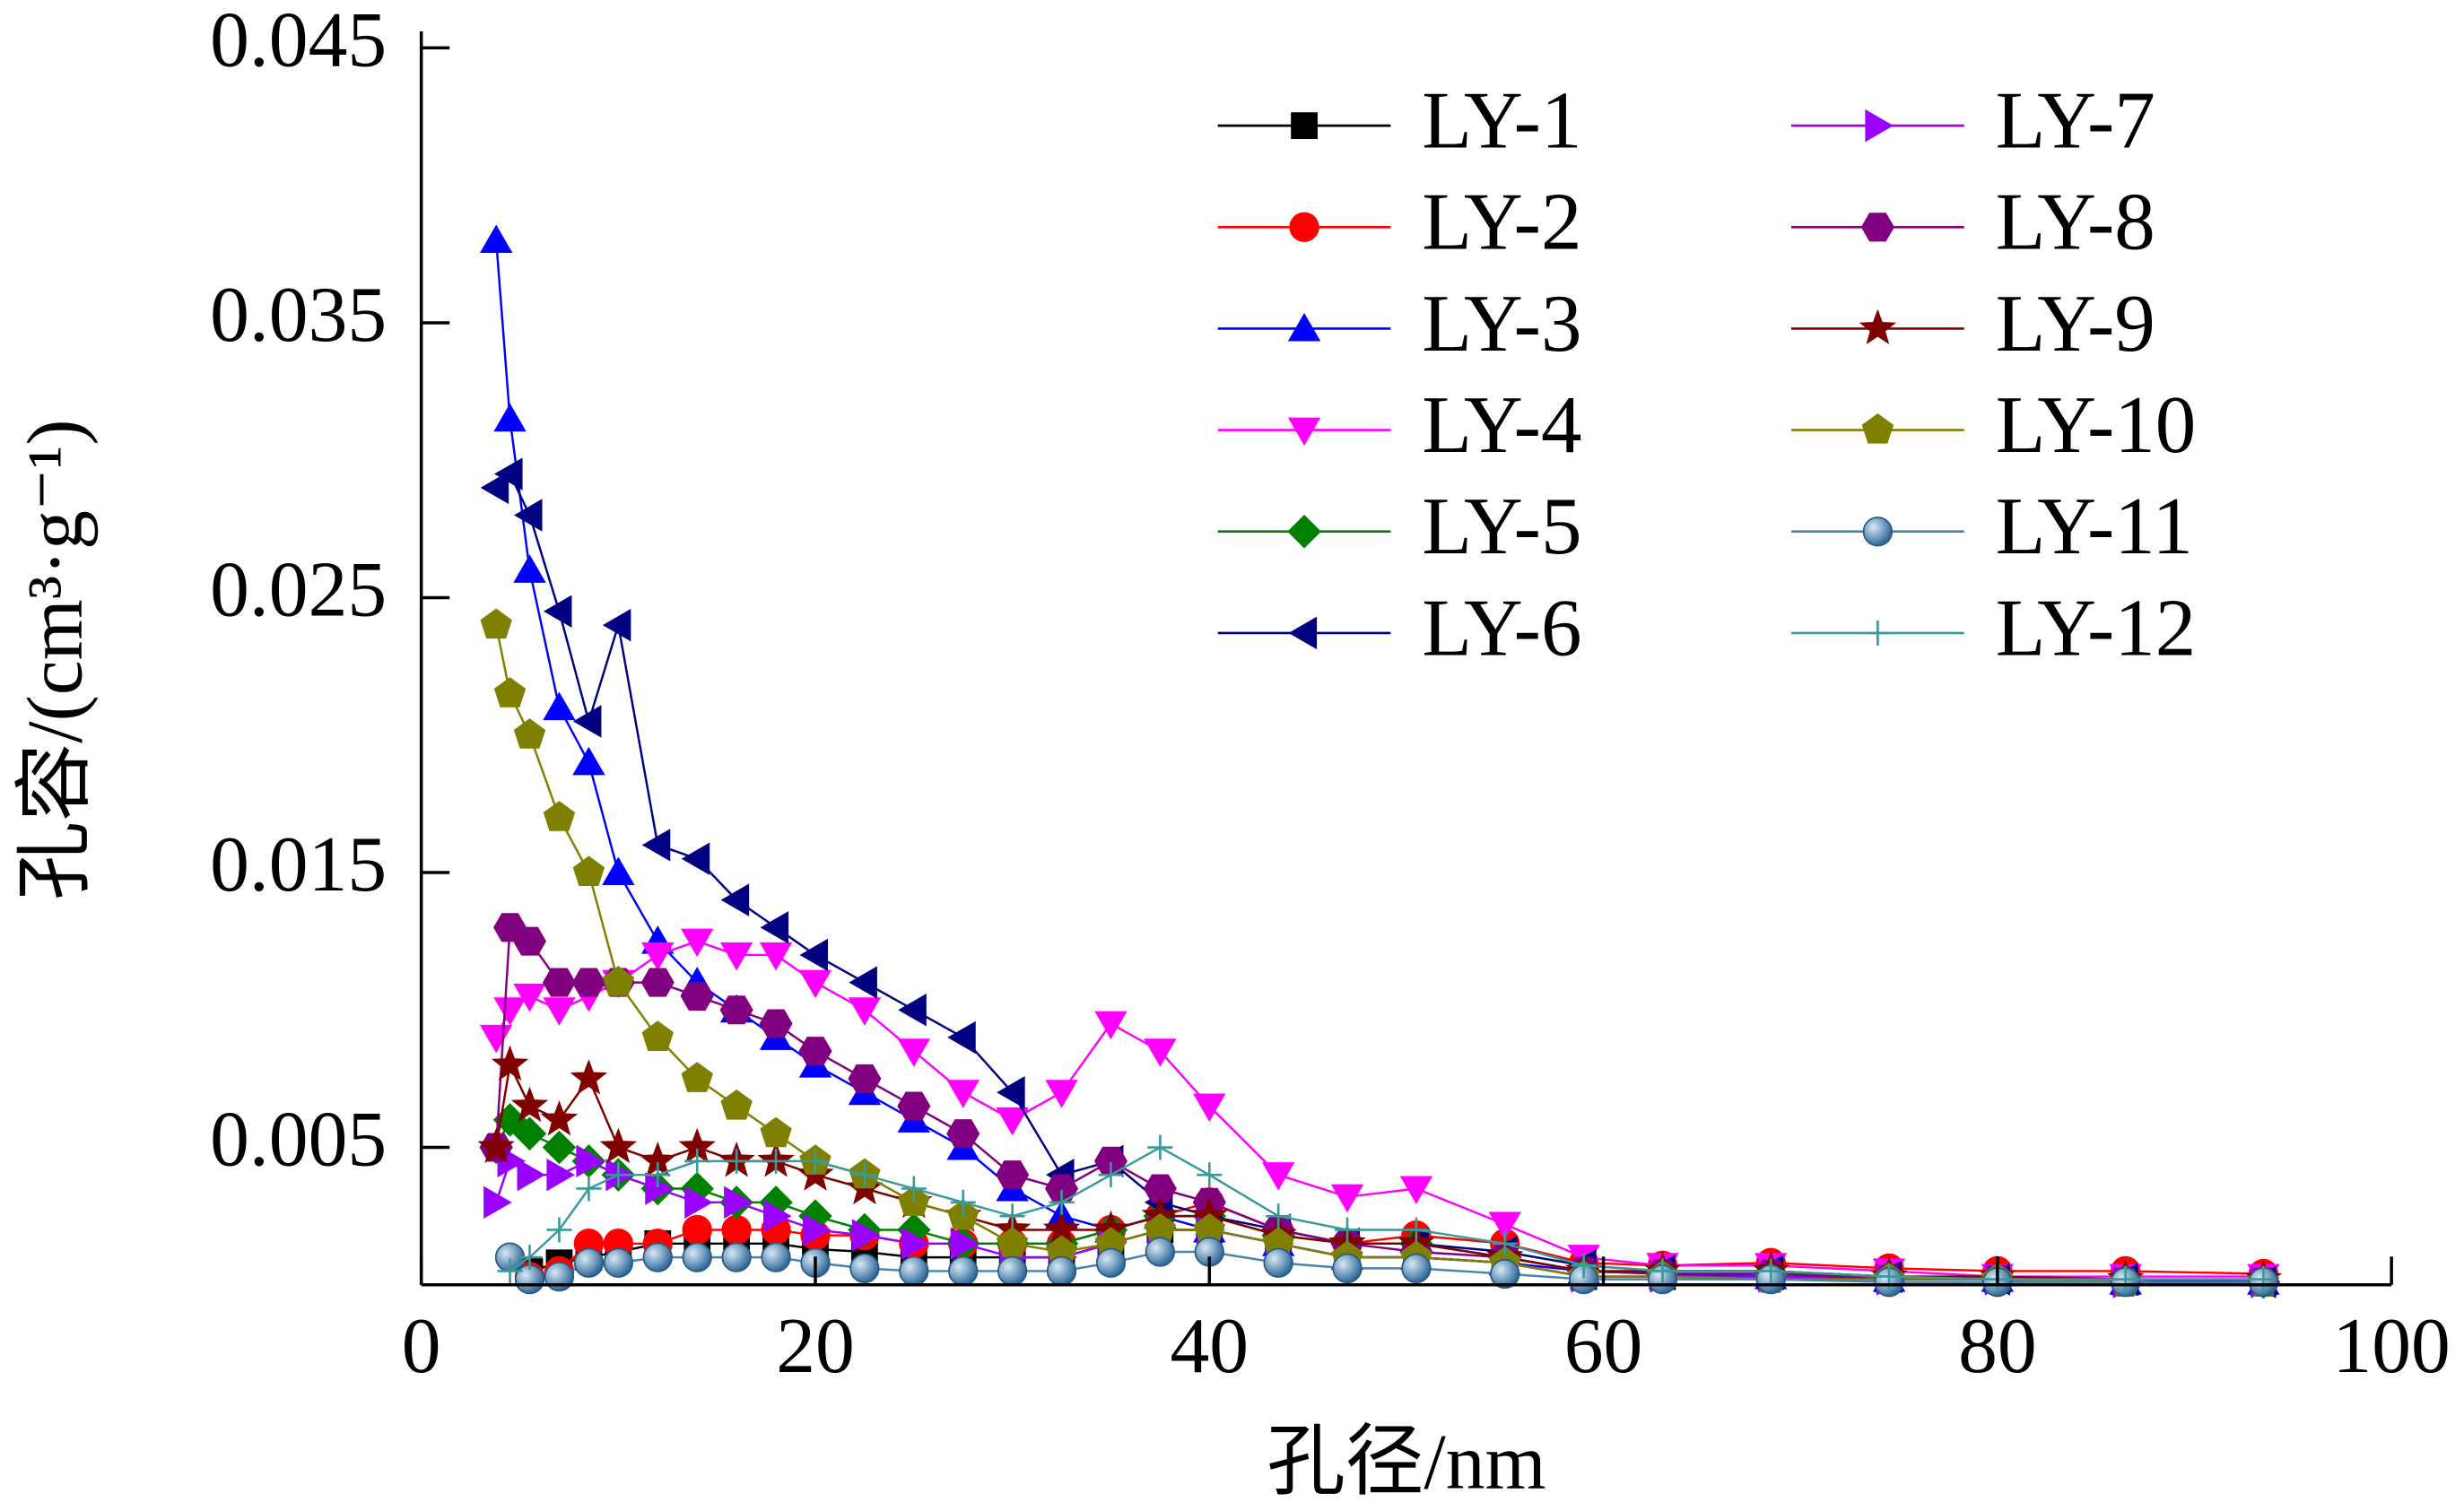  What do you see at coordinates (2096, 627) in the screenshot?
I see `legend-label: LY-12` at bounding box center [2096, 627].